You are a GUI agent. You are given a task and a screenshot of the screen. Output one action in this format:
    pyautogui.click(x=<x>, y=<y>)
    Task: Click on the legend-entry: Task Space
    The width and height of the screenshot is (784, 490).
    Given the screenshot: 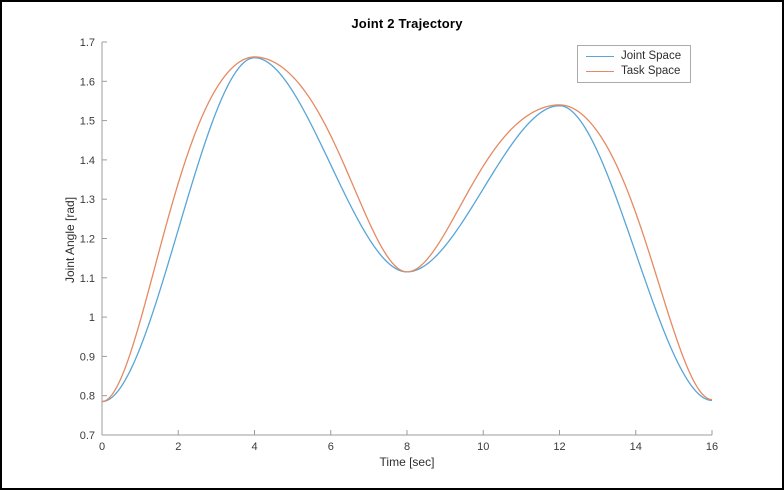 What is the action you would take?
    pyautogui.click(x=633, y=71)
    